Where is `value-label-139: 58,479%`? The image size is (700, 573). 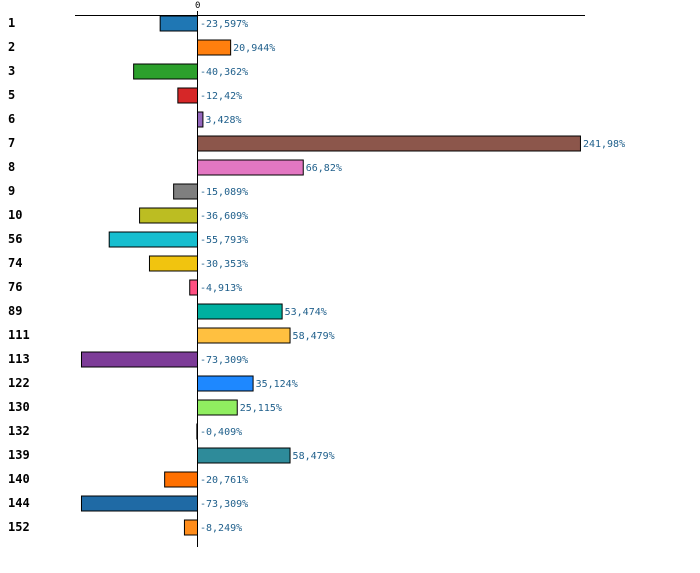
value-label-139: 58,479% is located at coordinates (314, 456).